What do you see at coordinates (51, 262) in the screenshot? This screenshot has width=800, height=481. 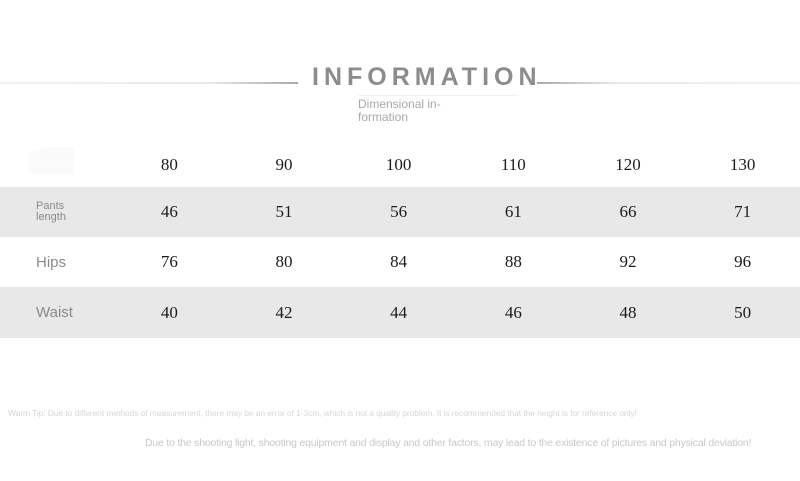 I see `row-label: Hips` at bounding box center [51, 262].